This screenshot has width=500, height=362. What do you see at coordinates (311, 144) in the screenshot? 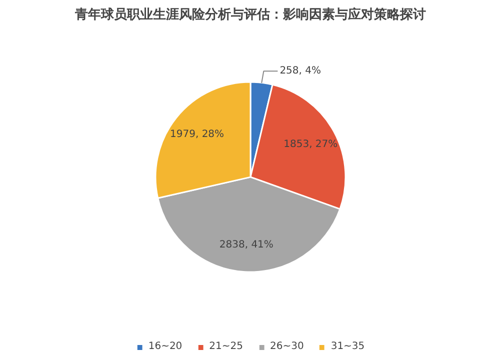
I see `data-label: 1853, 27%` at bounding box center [311, 144].